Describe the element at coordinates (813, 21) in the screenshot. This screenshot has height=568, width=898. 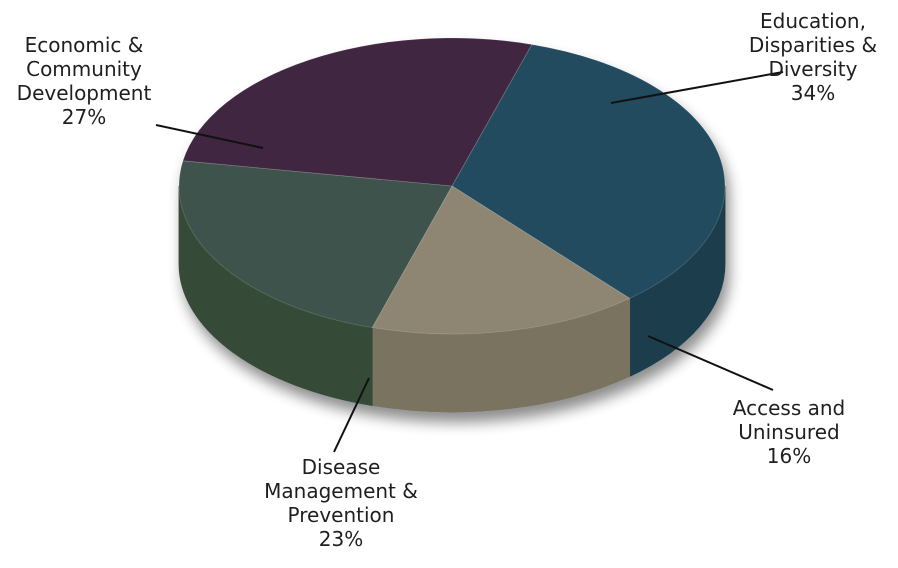
I see `slice-name-line: Education,` at that location.